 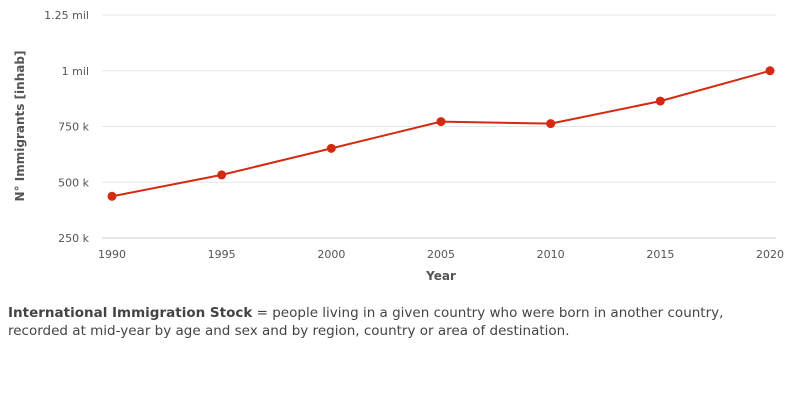 I want to click on y-tick-label: 750 k, so click(x=73, y=127).